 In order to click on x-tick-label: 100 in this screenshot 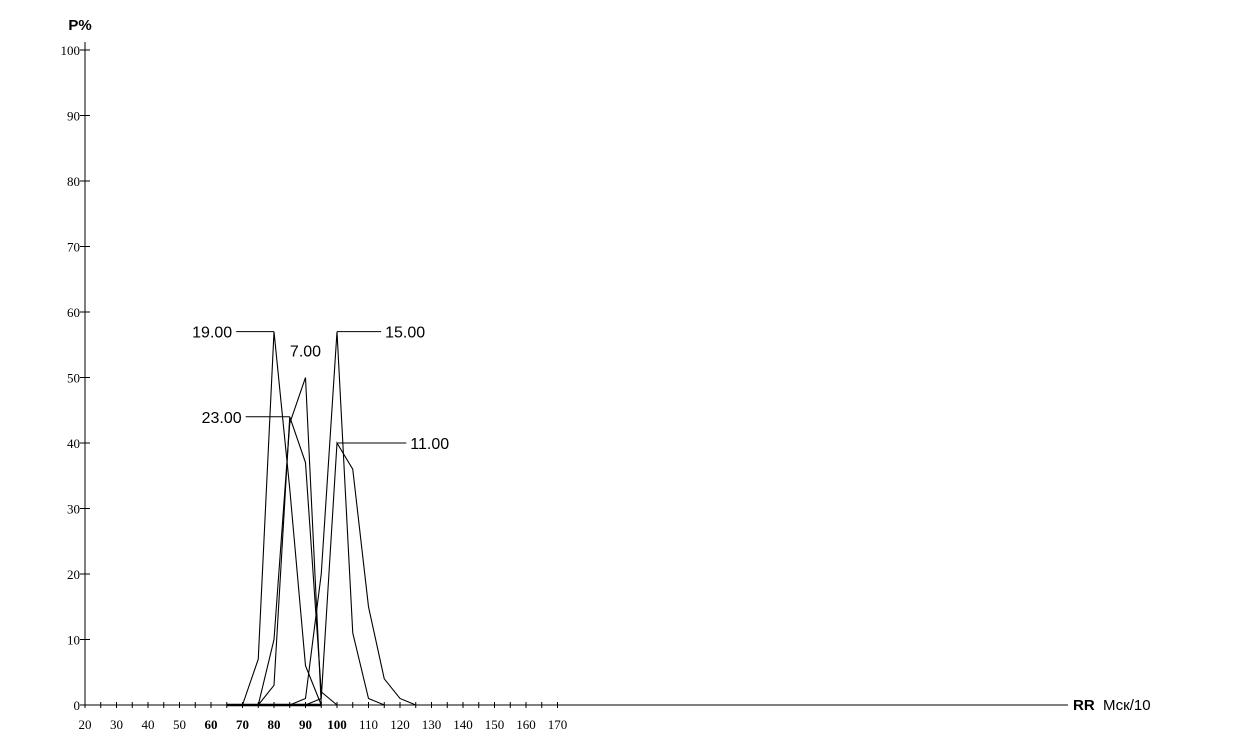, I will do `click(337, 724)`.